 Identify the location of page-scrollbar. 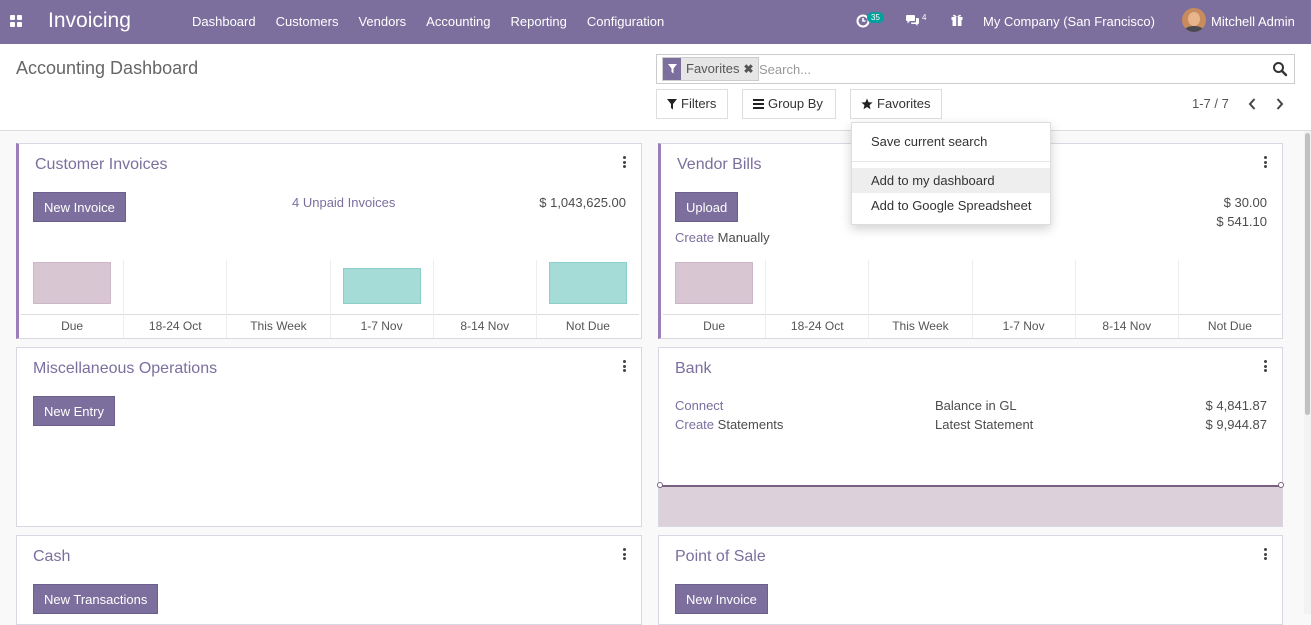
(1307, 372).